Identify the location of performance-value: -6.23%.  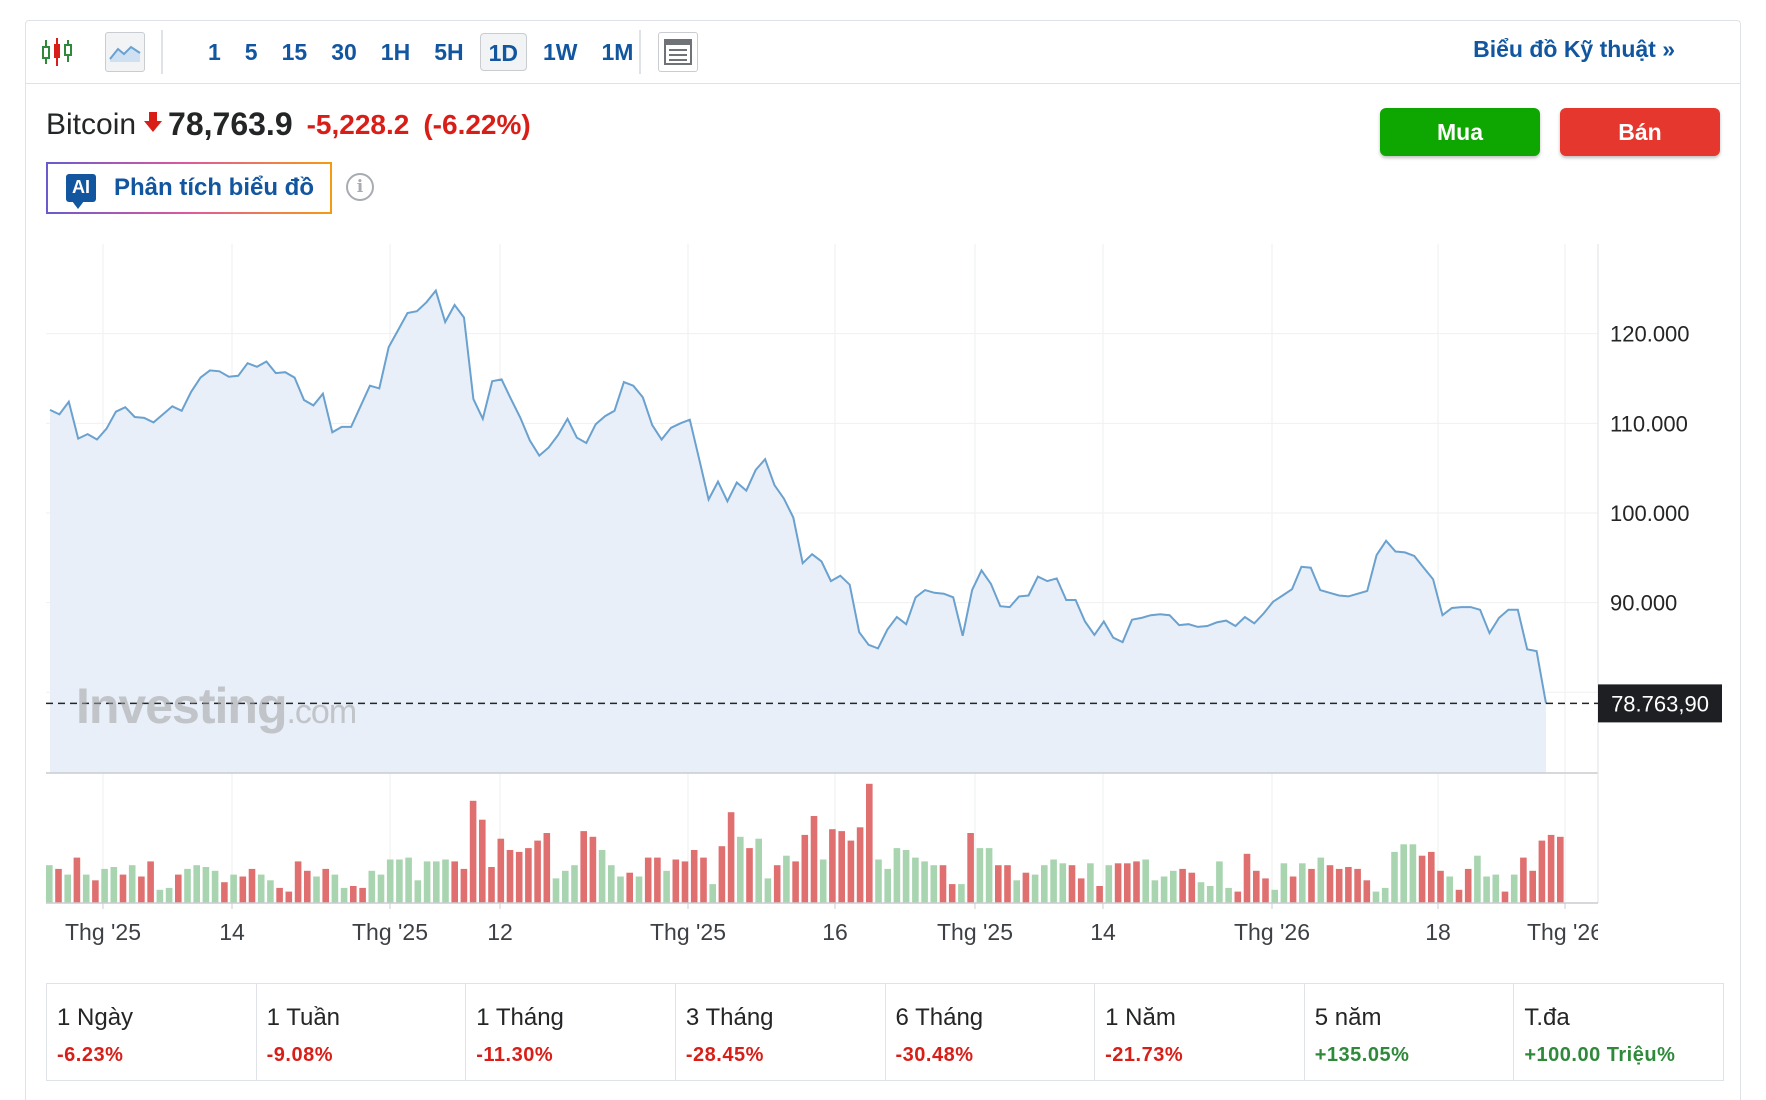
(90, 1055).